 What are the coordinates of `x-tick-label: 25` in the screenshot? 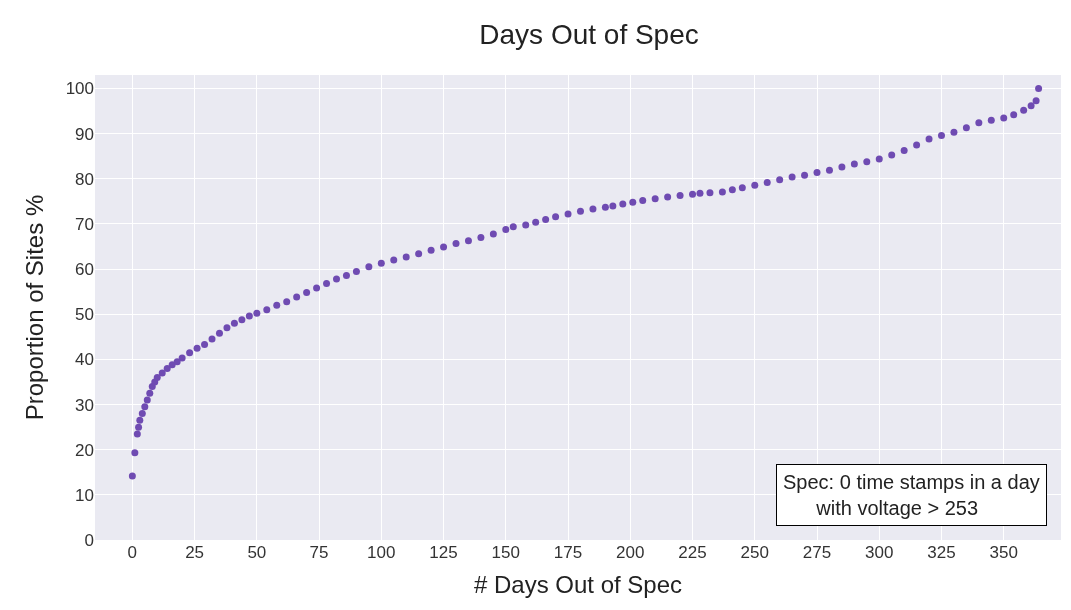 It's located at (195, 552).